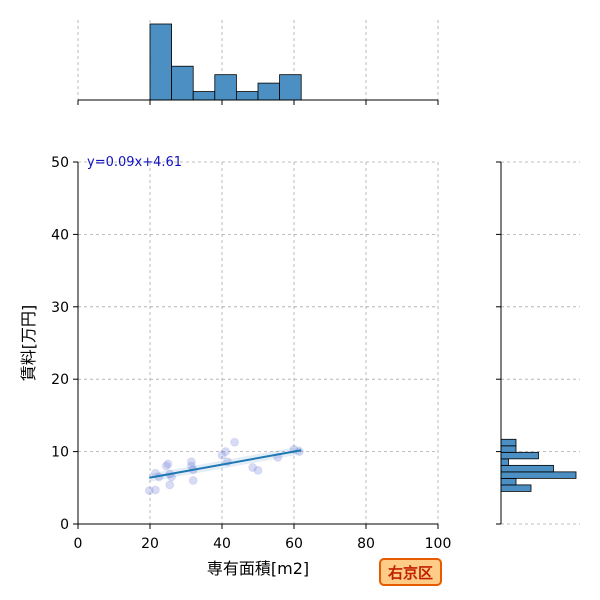 Image resolution: width=600 pixels, height=600 pixels. I want to click on right-hist-axis, so click(499, 343).